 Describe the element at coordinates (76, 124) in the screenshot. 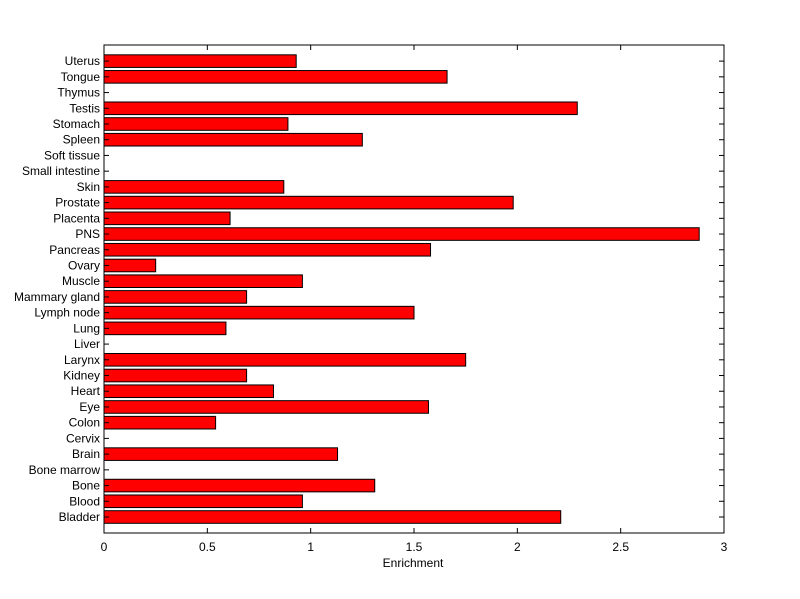

I see `y-tick-label-stomach: Stomach` at that location.